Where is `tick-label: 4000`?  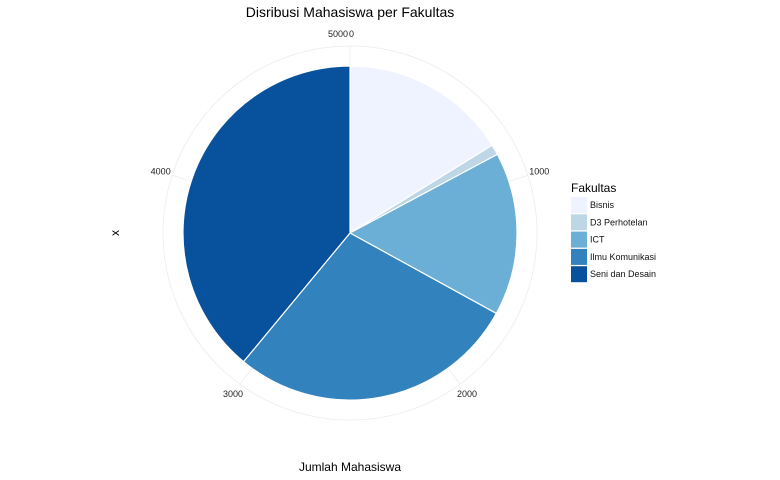
tick-label: 4000 is located at coordinates (161, 172).